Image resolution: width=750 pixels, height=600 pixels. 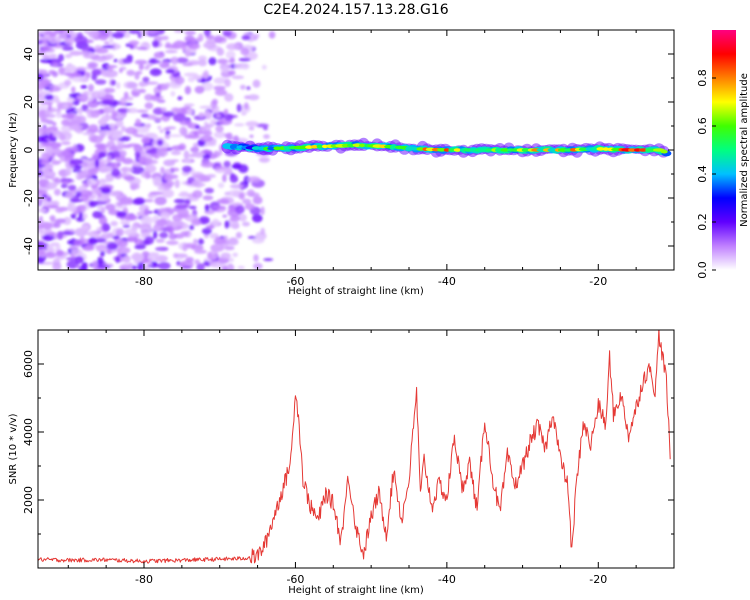 I want to click on figure-title: C2E4.2024.157.13.28.G16, so click(x=355, y=10).